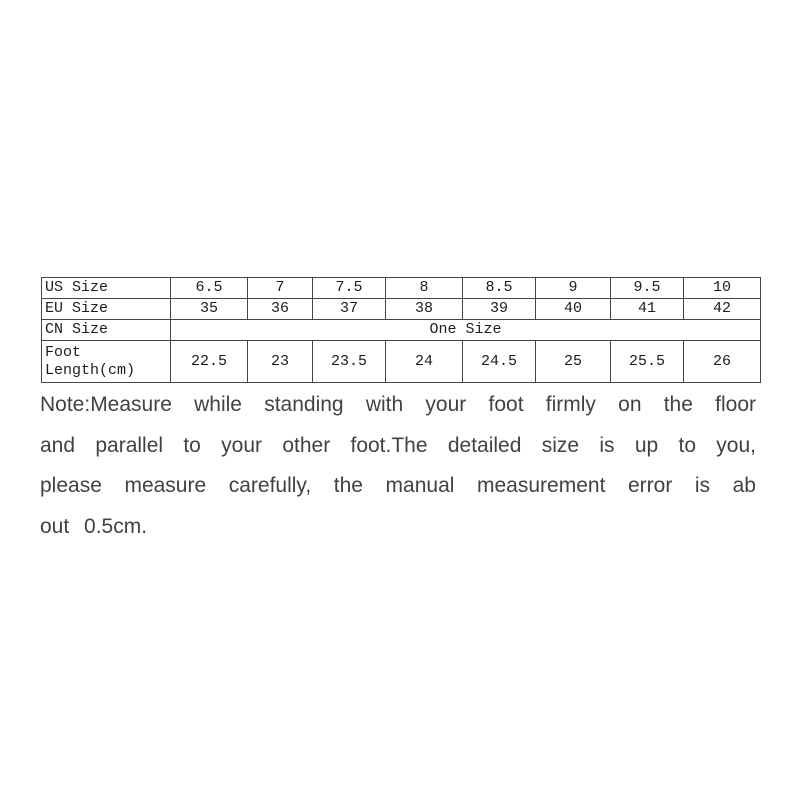  I want to click on row-label-us-size: US Size, so click(106, 288).